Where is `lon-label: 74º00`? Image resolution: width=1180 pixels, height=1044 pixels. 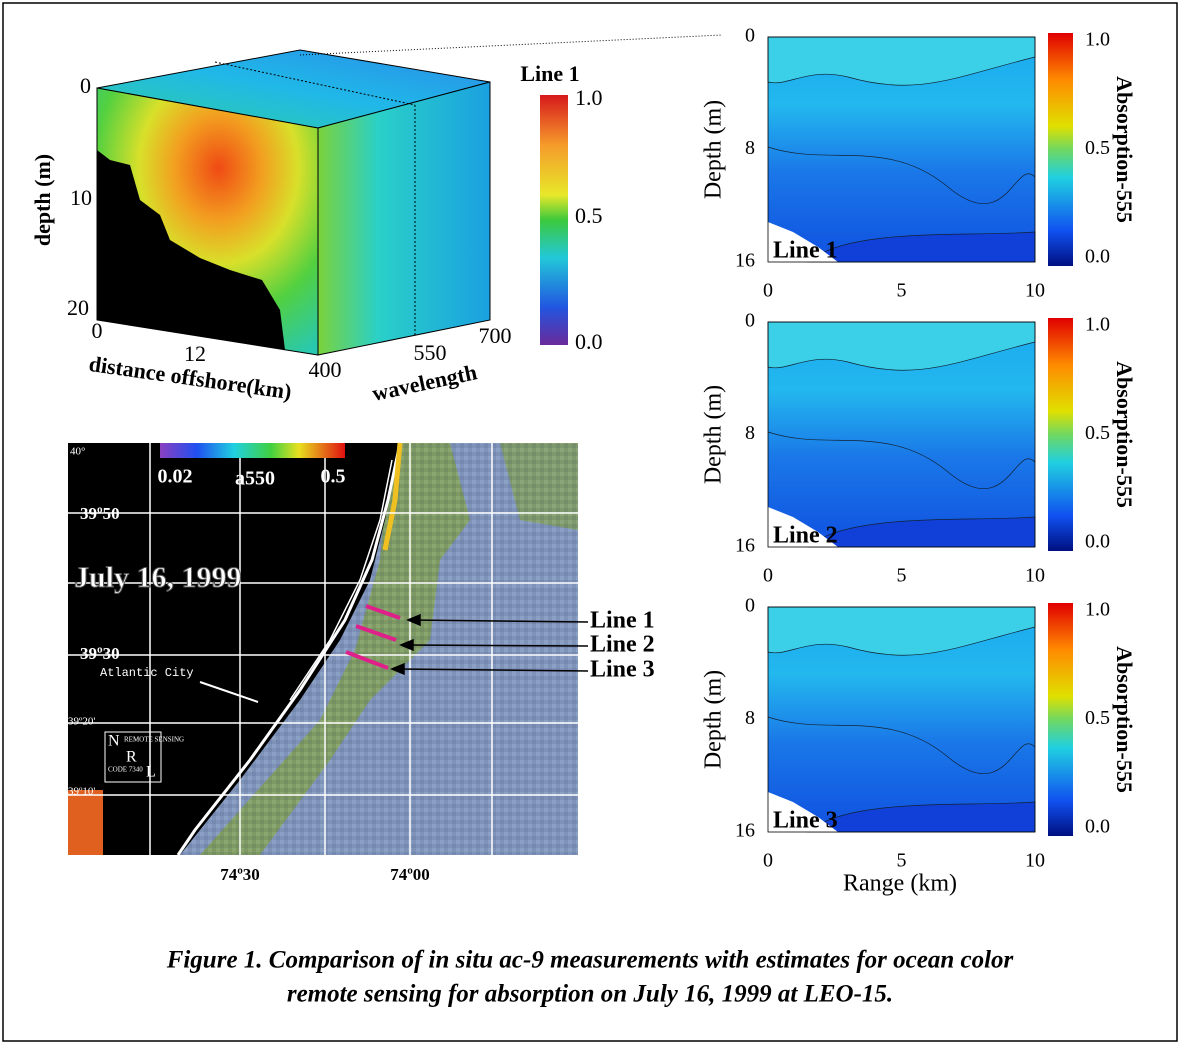
lon-label: 74º00 is located at coordinates (410, 874).